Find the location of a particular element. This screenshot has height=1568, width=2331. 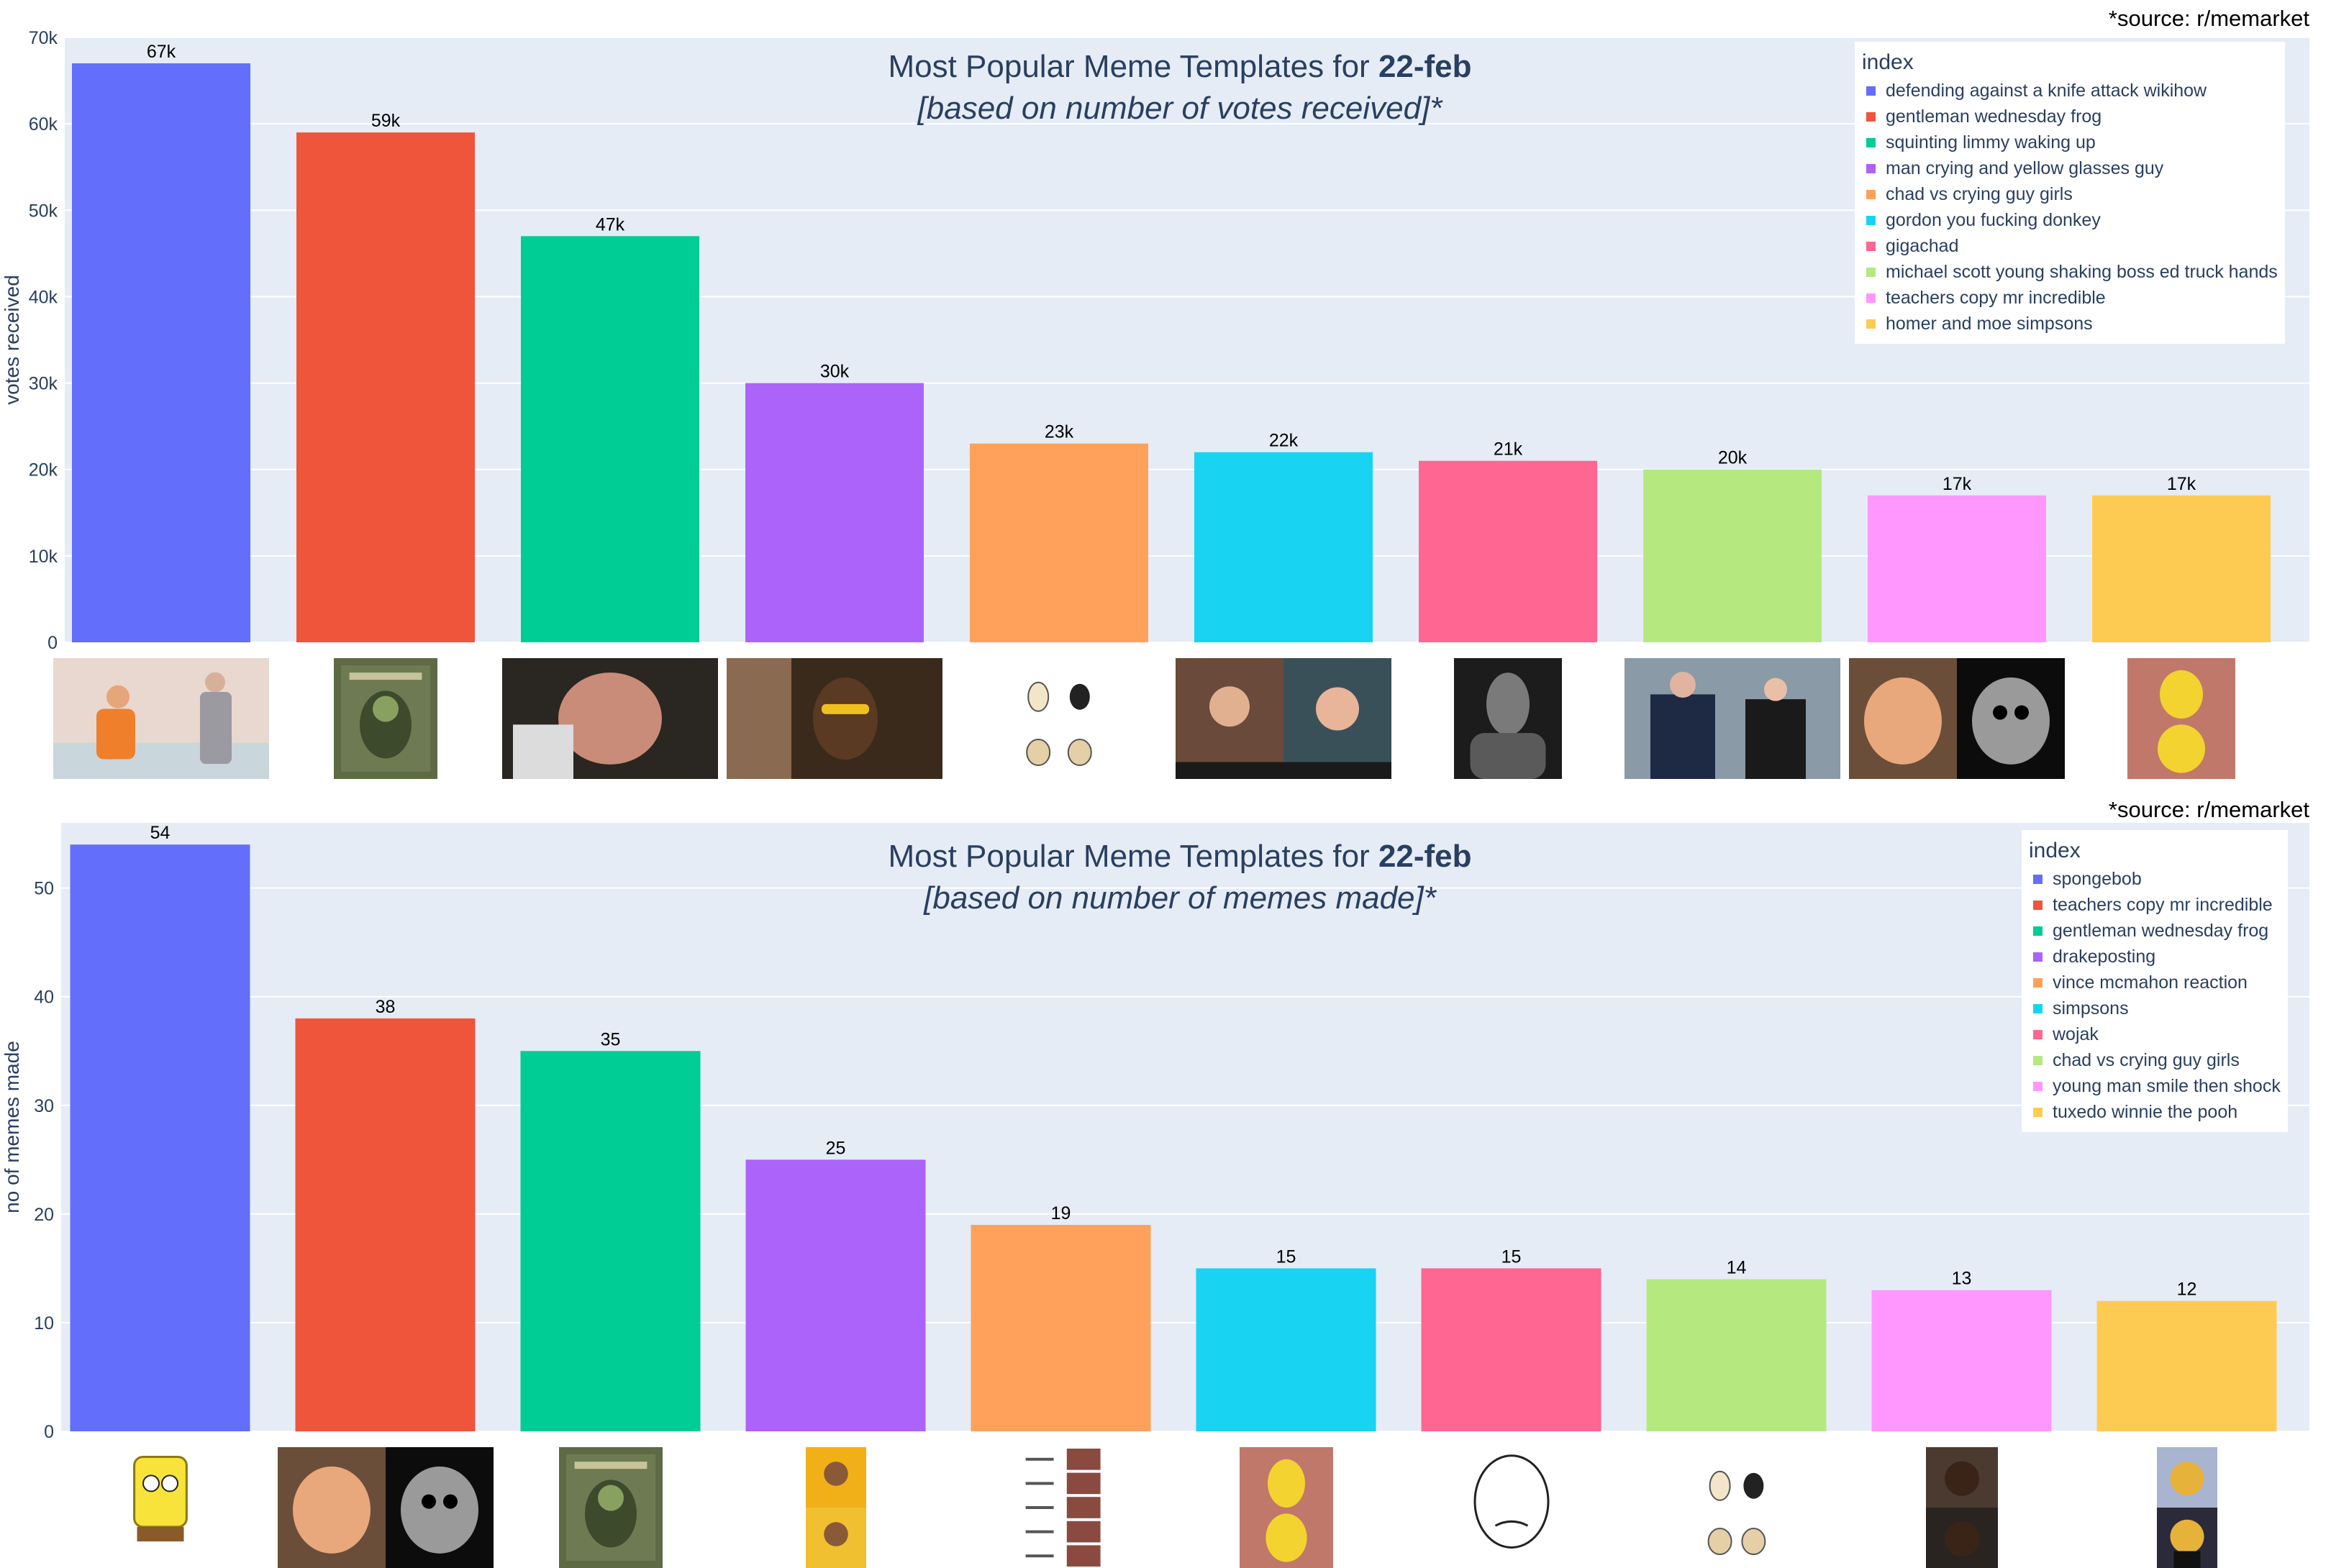

legend-item: homer and moe simpsons is located at coordinates (2070, 324).